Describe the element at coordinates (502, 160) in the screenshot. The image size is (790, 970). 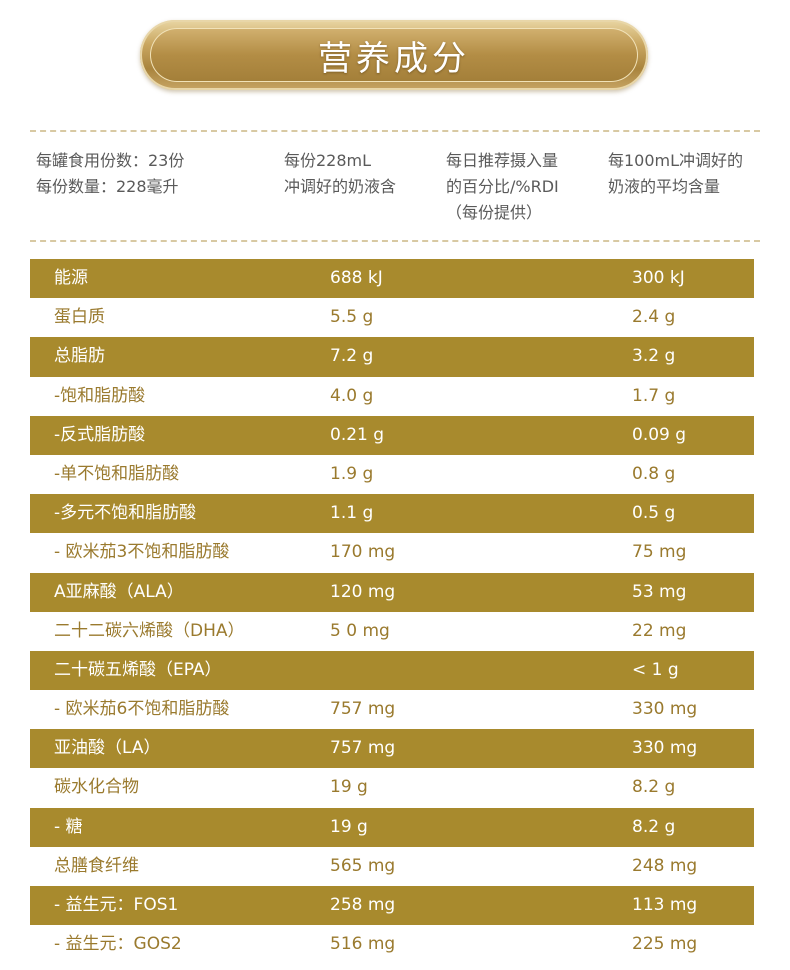
I see `header-rdi-line: 每日推荐摄入量` at that location.